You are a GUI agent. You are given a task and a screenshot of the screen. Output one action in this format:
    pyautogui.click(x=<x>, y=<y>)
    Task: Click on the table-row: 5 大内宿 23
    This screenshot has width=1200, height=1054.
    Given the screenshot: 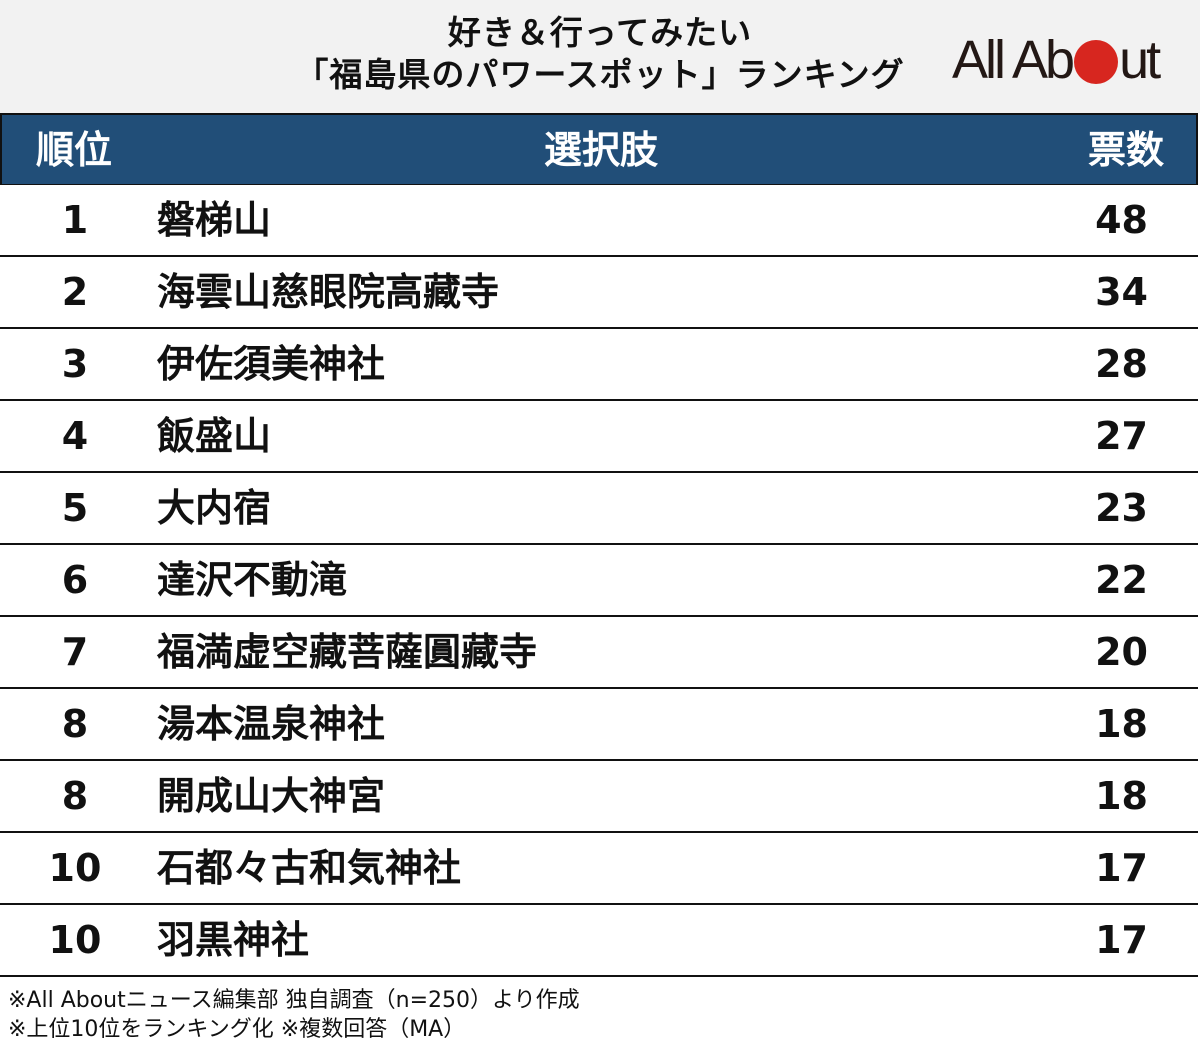 What is the action you would take?
    pyautogui.click(x=599, y=509)
    